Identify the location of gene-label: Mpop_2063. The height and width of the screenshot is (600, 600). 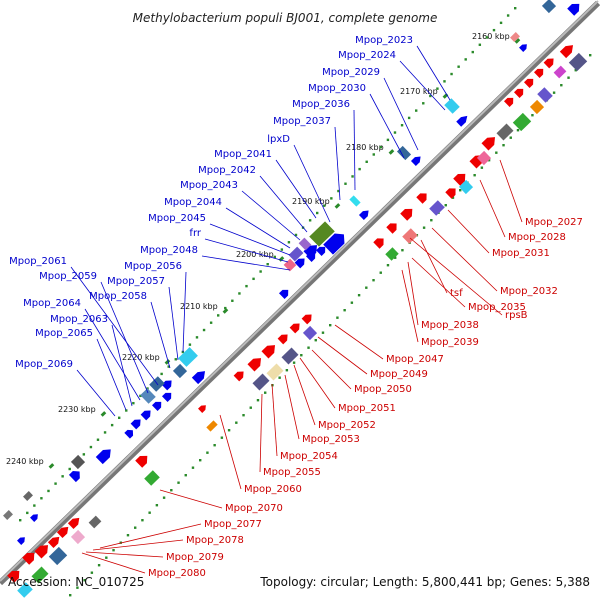
(79, 319).